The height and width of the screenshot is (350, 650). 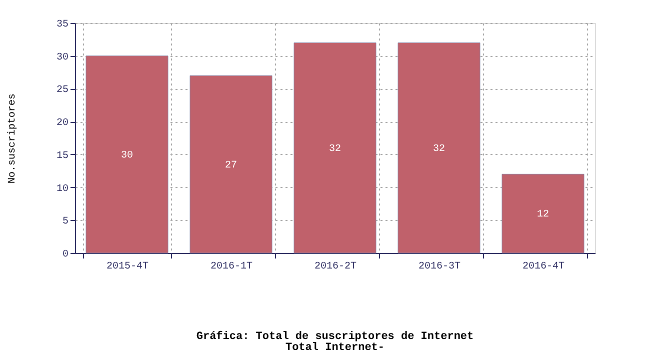 I want to click on y-tick-label: 20, so click(x=62, y=124).